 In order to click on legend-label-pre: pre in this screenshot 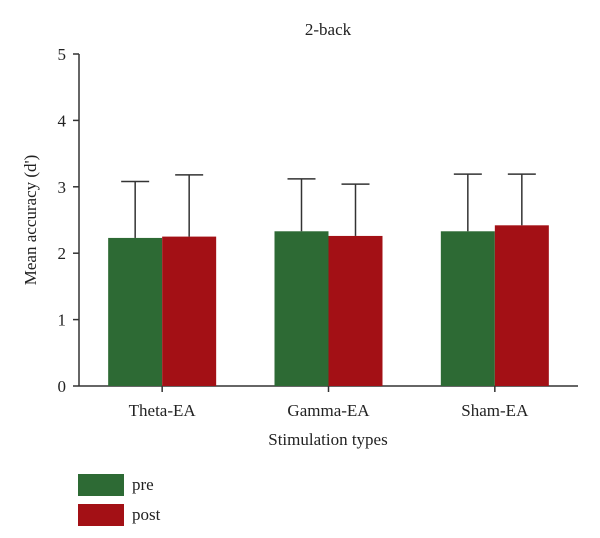, I will do `click(143, 484)`.